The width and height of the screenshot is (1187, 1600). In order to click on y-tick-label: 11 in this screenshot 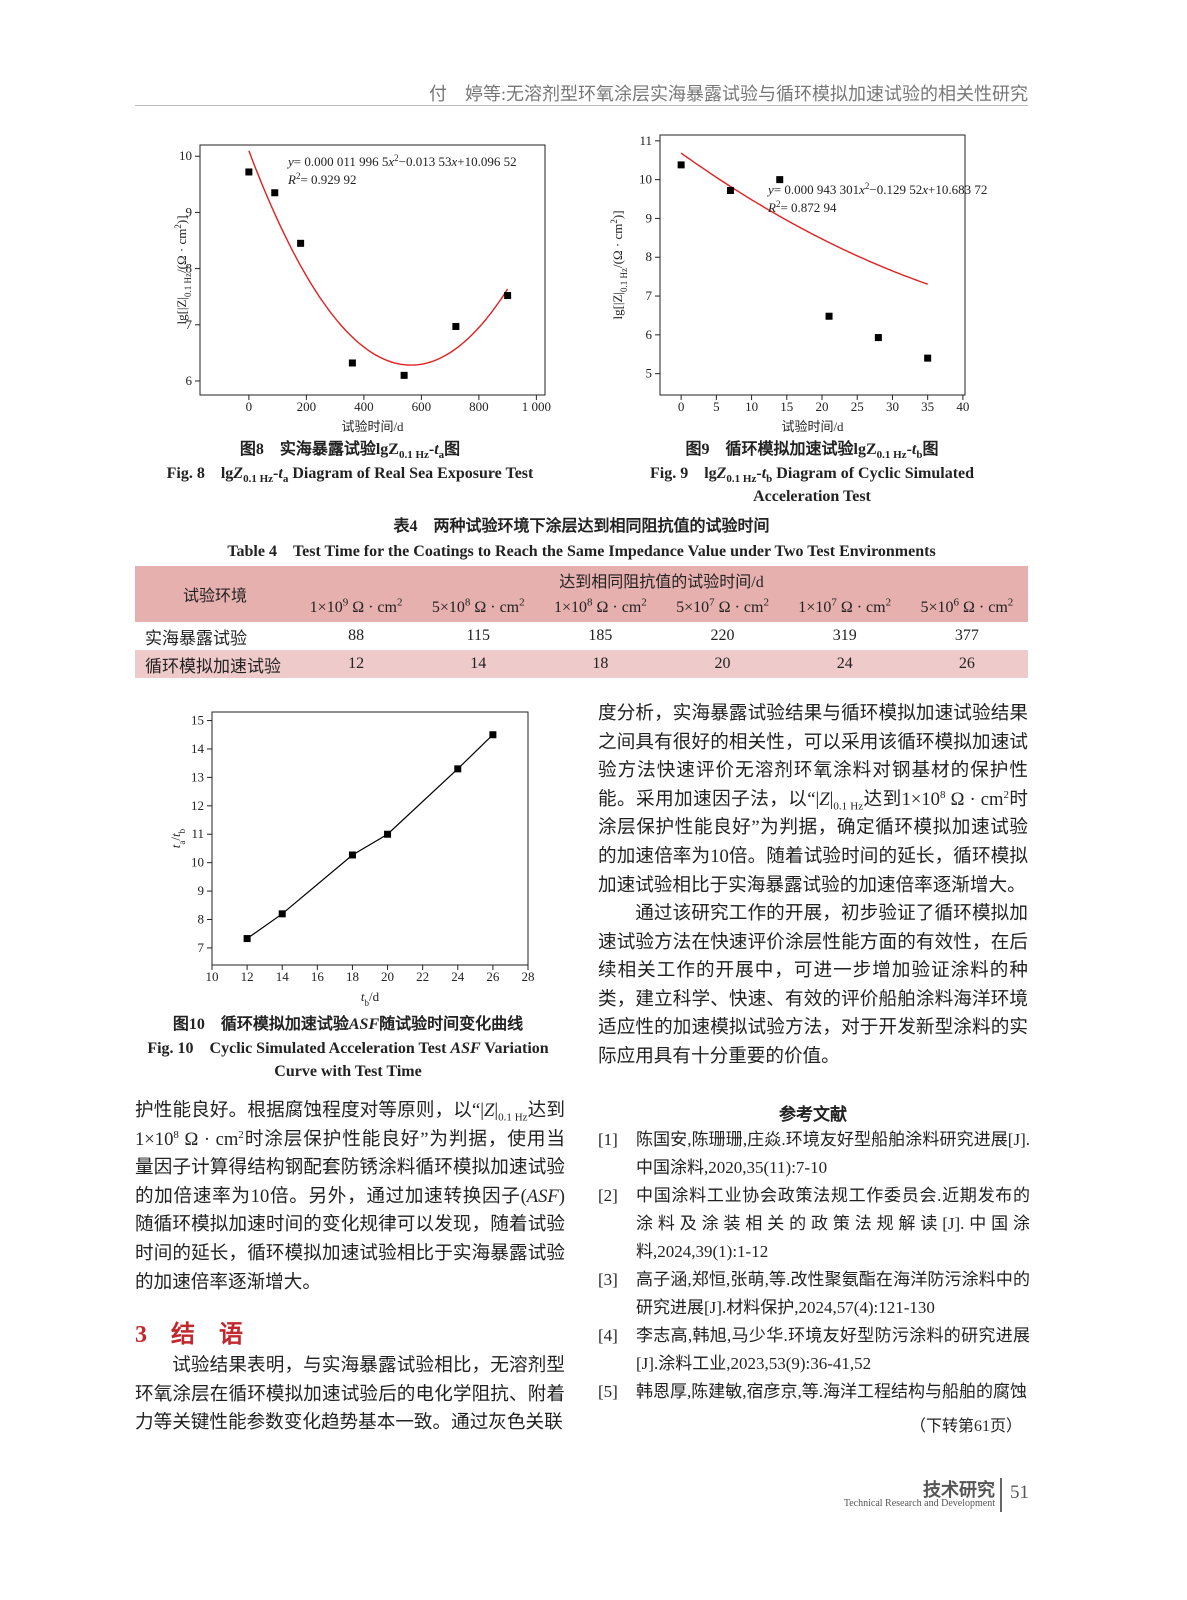, I will do `click(645, 140)`.